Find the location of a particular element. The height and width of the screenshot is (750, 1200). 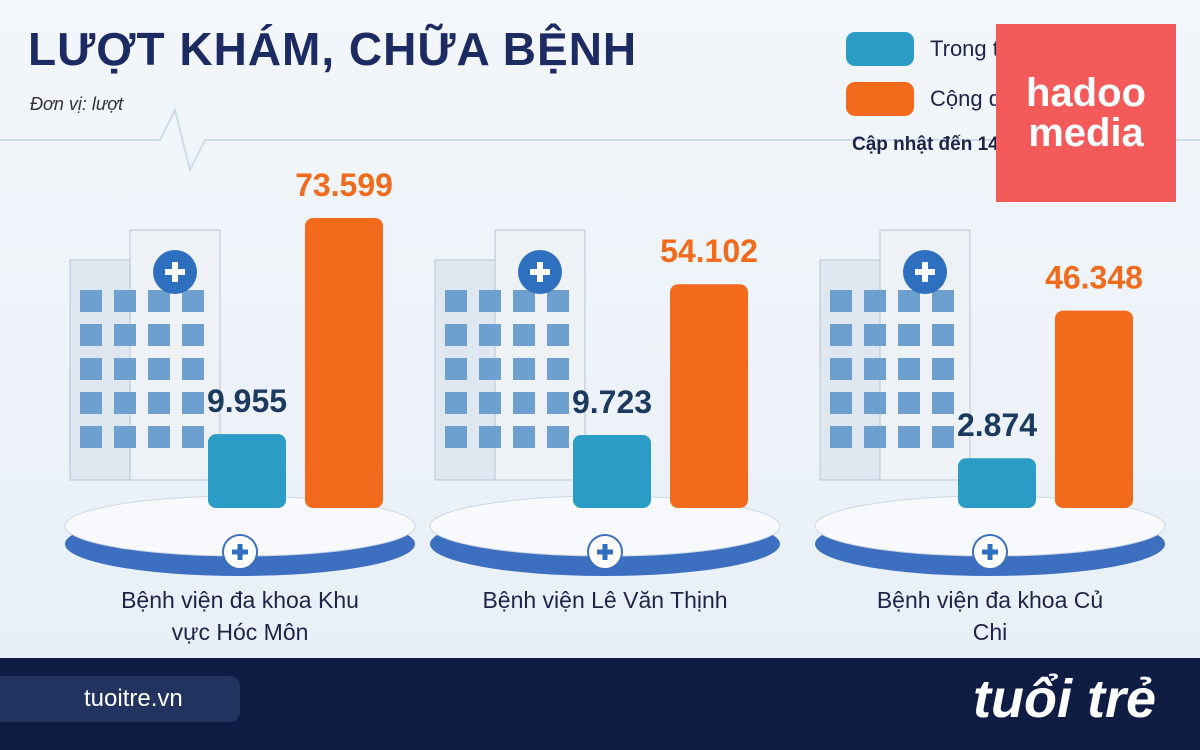

category-label: Bệnh viện đa khoa Khu vực Hóc Môn is located at coordinates (240, 616).